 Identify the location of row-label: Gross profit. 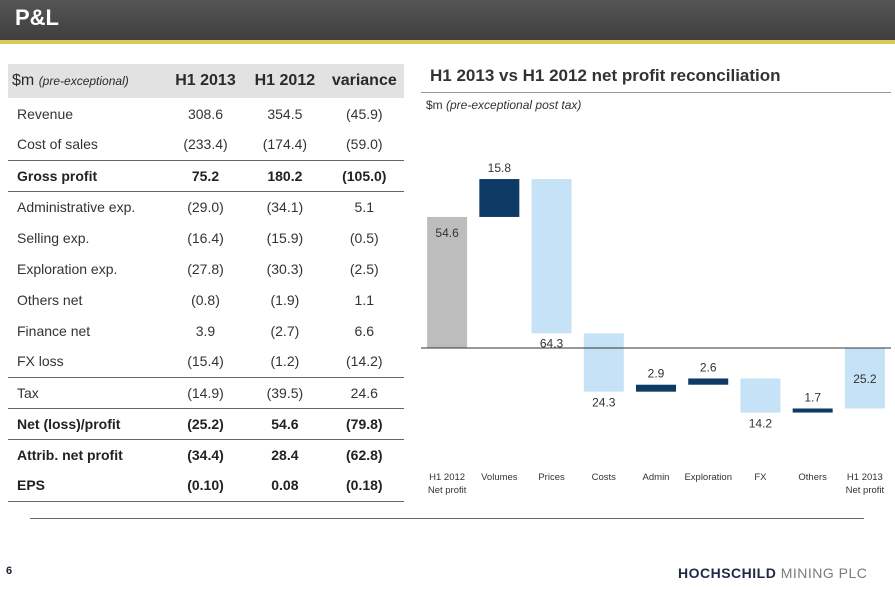
(87, 175).